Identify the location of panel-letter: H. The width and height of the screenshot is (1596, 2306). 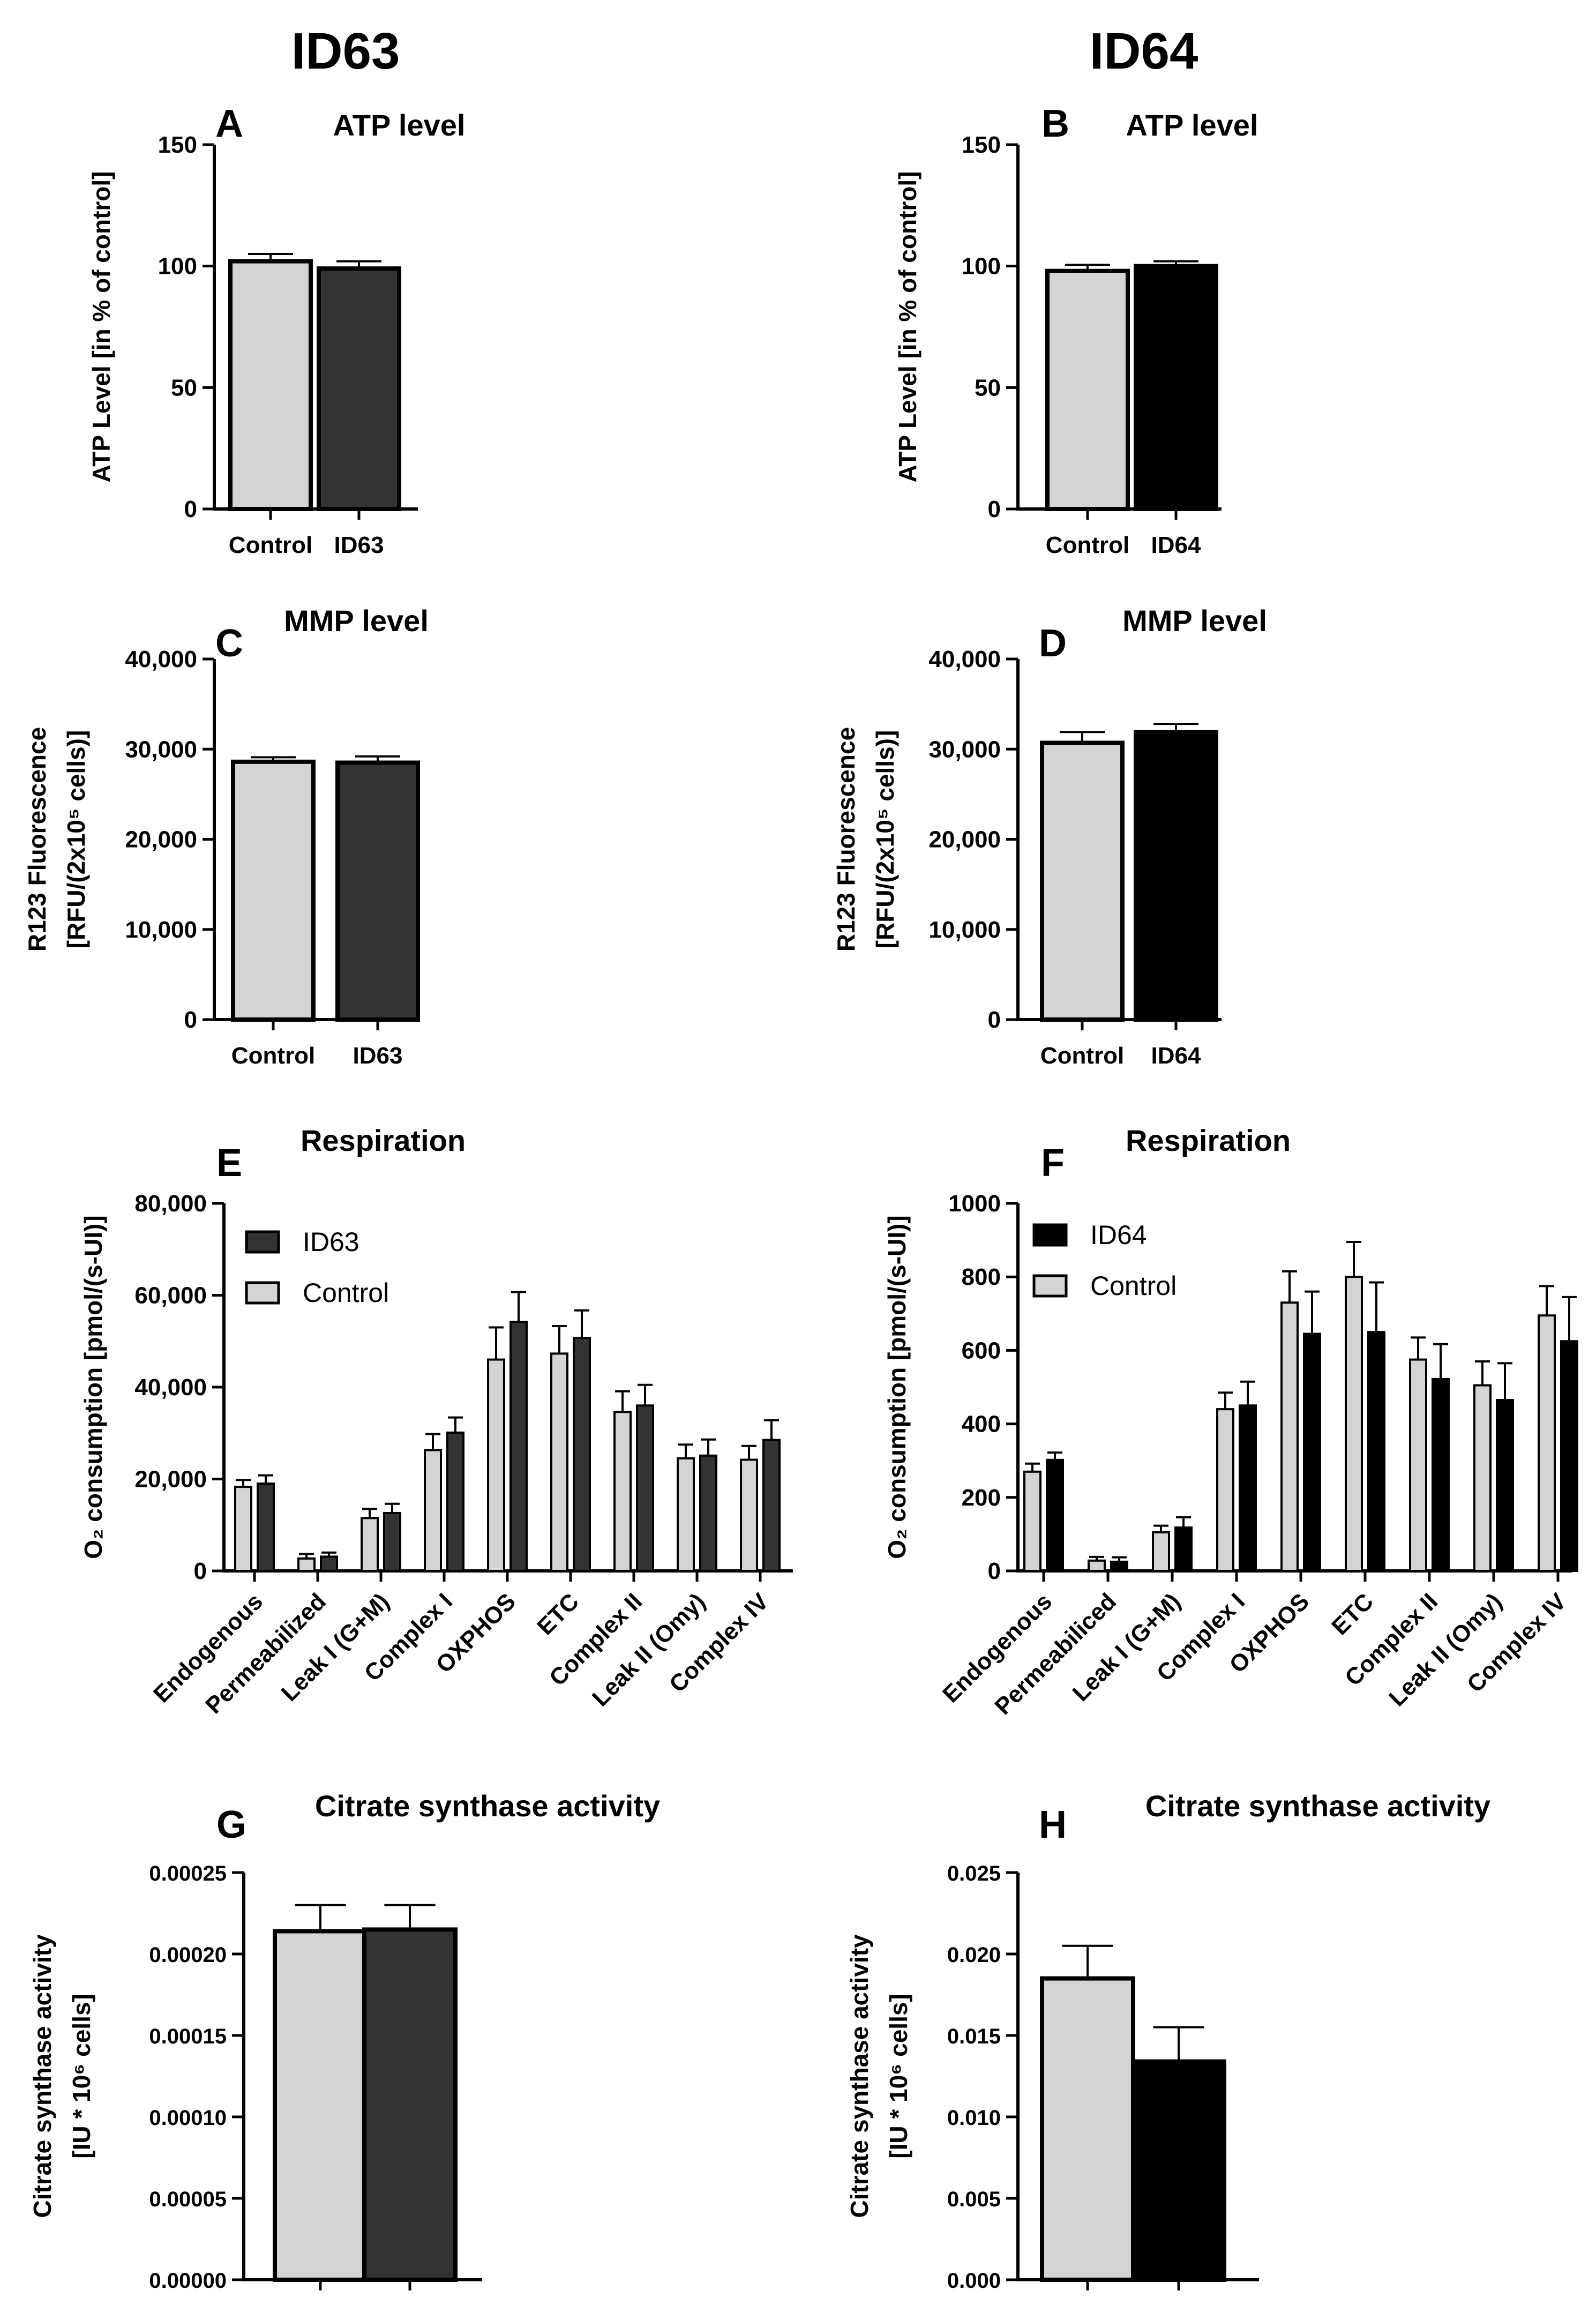
(1053, 1825).